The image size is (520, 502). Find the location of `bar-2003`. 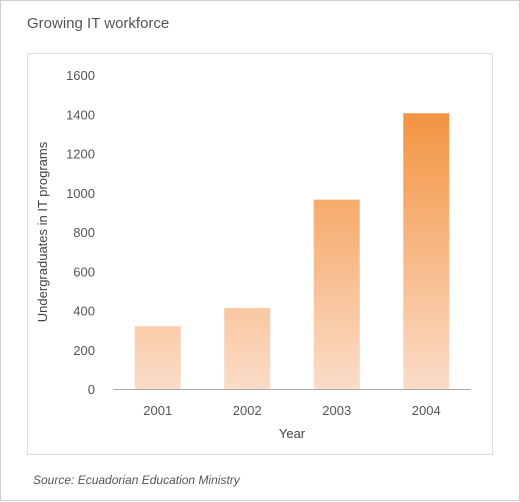

bar-2003 is located at coordinates (336, 294).